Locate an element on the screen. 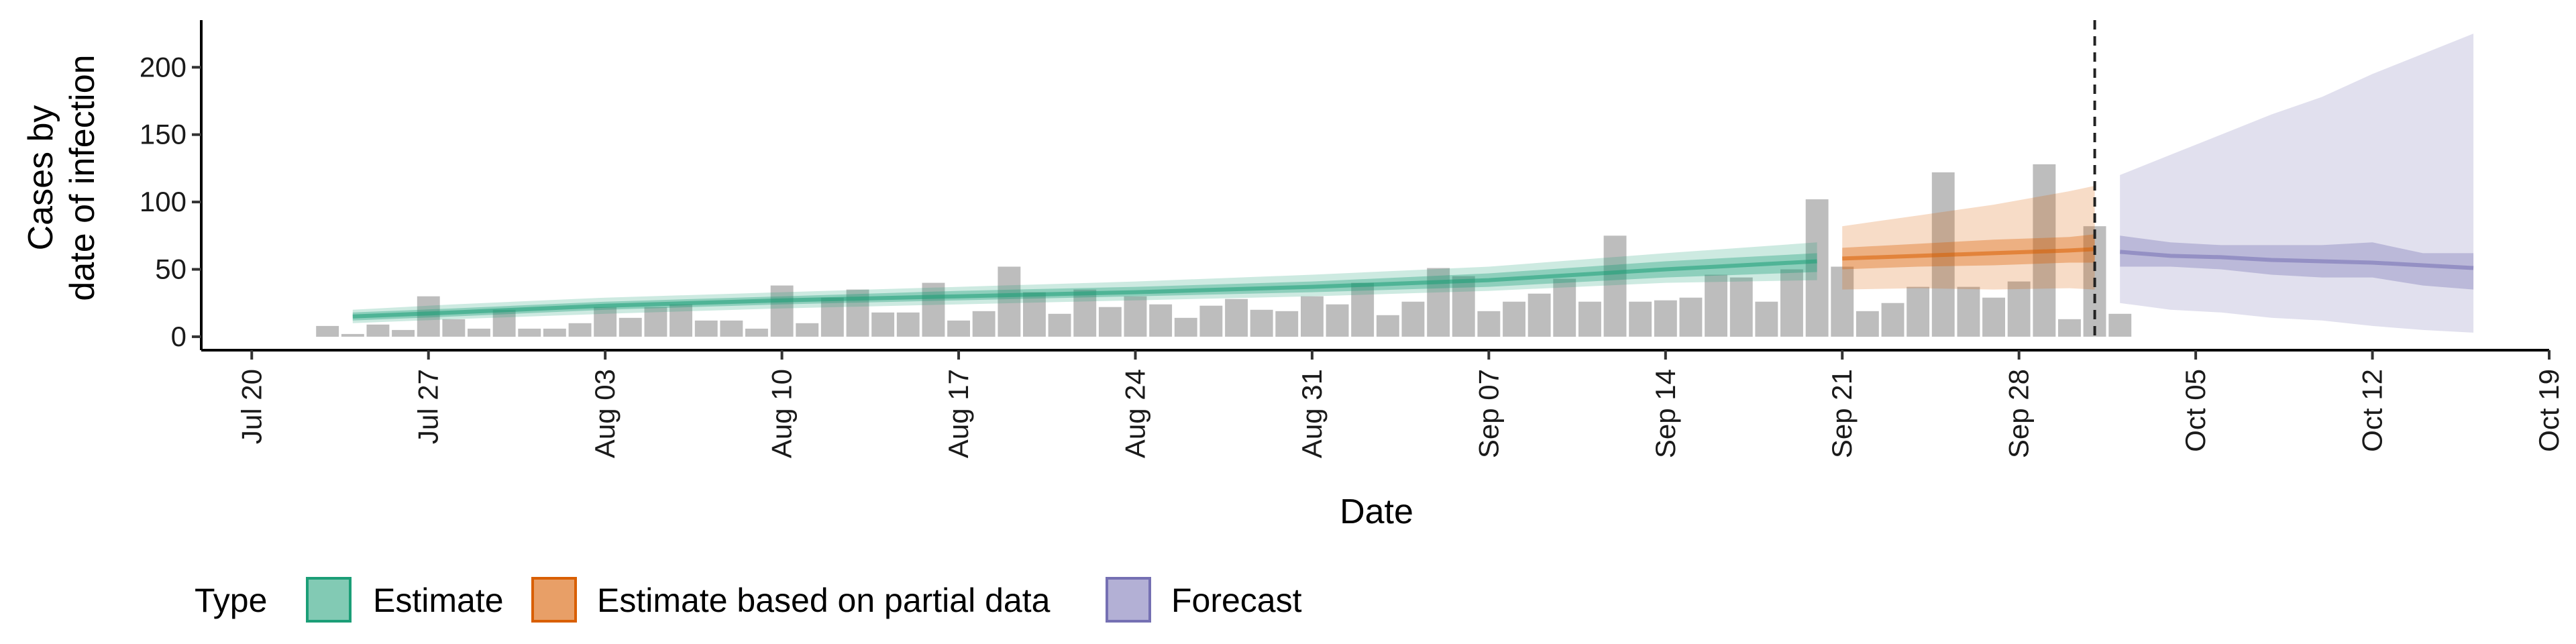 Image resolution: width=2576 pixels, height=644 pixels. legend-key-estimate is located at coordinates (329, 600).